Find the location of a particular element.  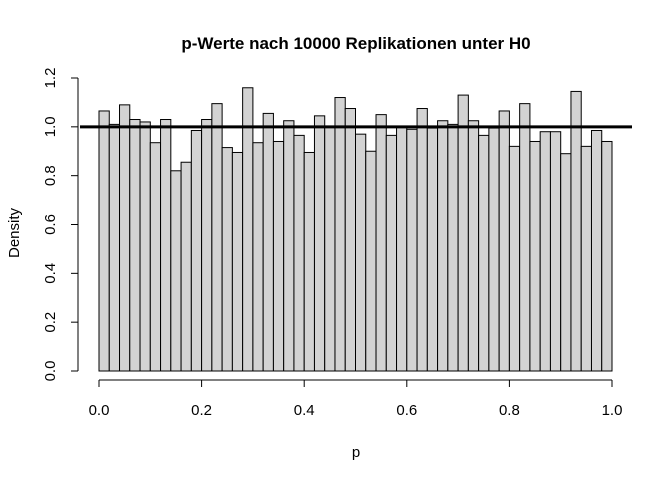

y-axis-label: Density is located at coordinates (14, 232).